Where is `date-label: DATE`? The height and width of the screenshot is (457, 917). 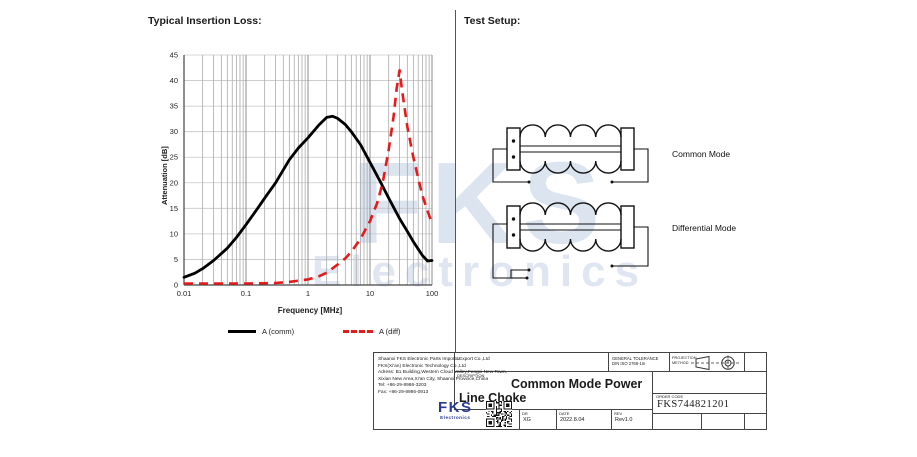 date-label: DATE is located at coordinates (564, 413).